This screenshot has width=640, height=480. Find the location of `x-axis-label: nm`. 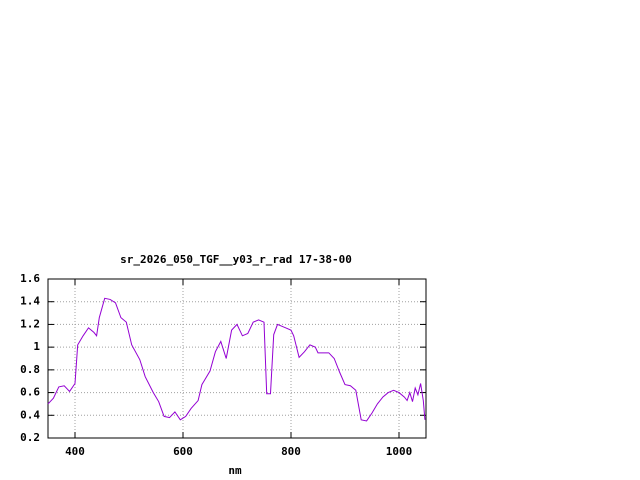

x-axis-label: nm is located at coordinates (235, 470).